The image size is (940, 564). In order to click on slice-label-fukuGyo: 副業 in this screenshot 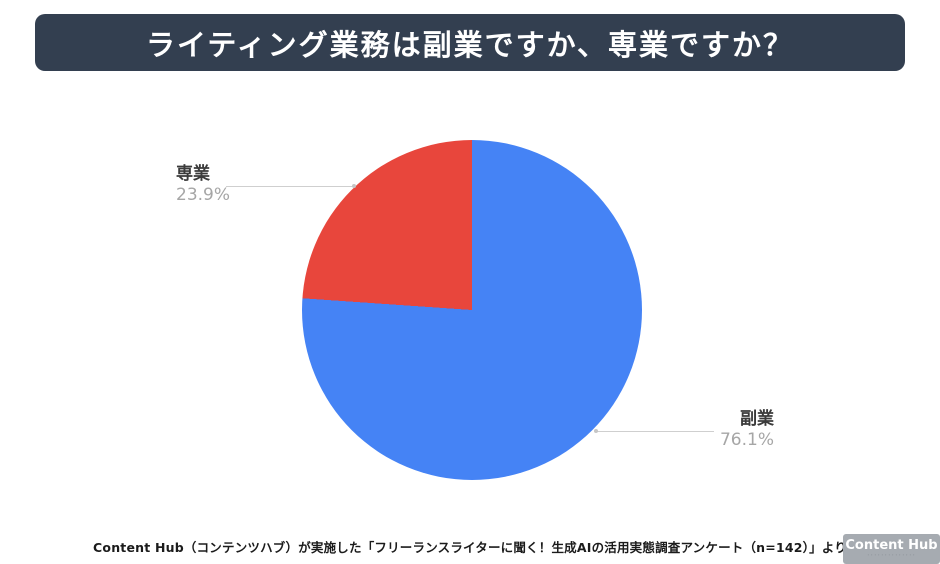, I will do `click(757, 419)`.